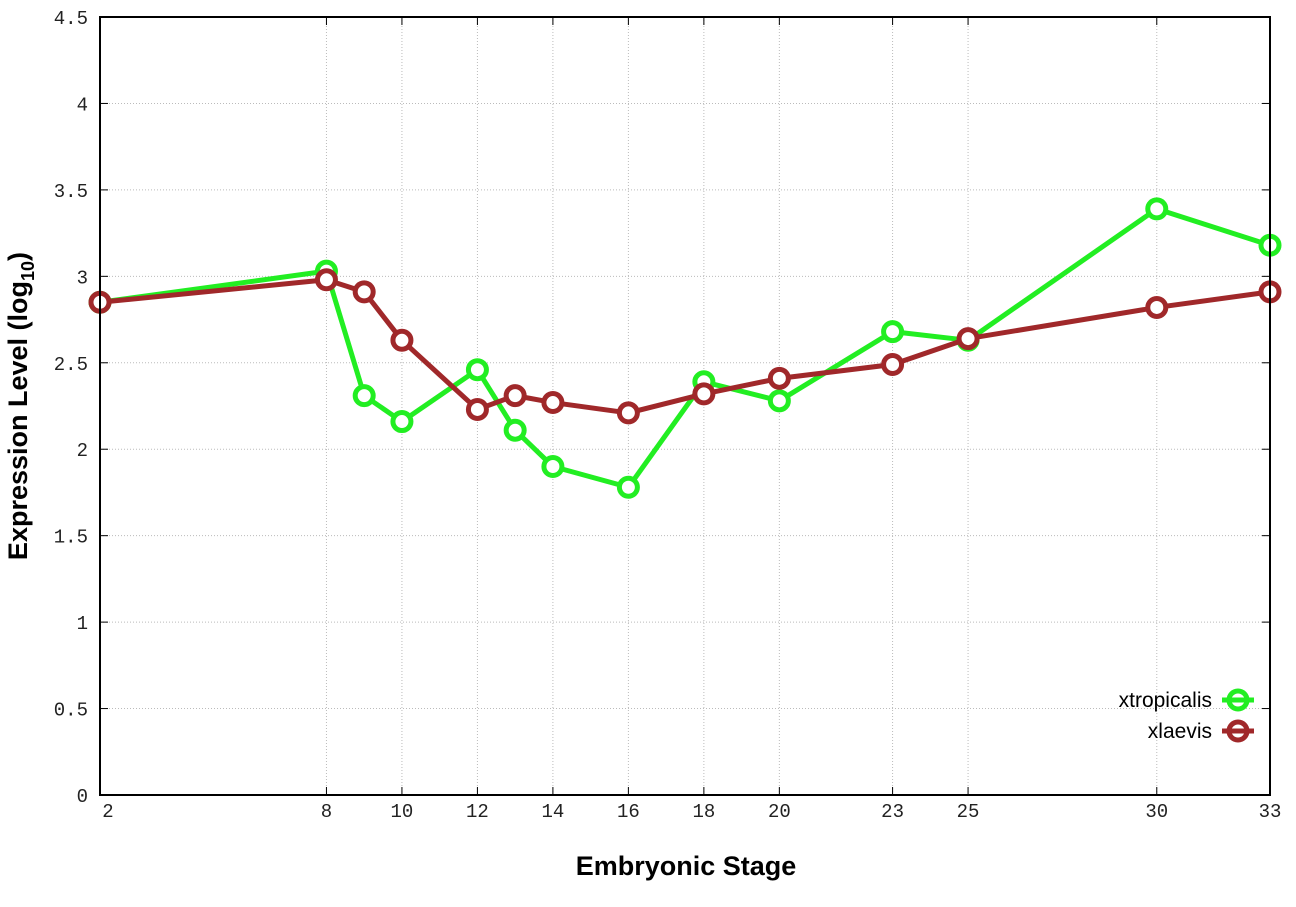 Image resolution: width=1296 pixels, height=907 pixels. Describe the element at coordinates (552, 812) in the screenshot. I see `x-tick-label: 14` at that location.